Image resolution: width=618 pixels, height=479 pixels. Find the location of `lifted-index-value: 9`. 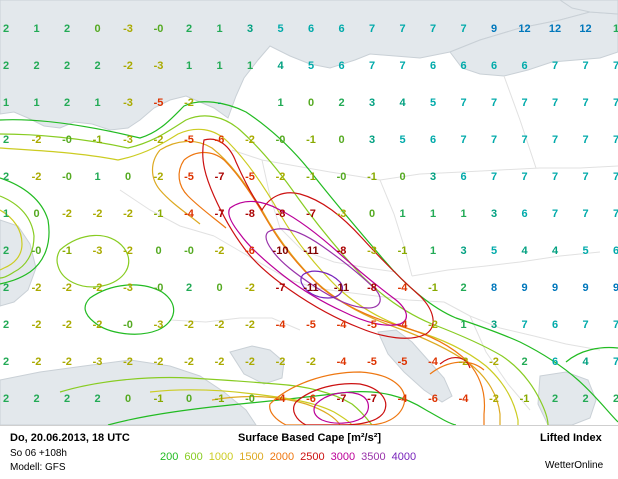

lifted-index-value: 9 is located at coordinates (615, 288).